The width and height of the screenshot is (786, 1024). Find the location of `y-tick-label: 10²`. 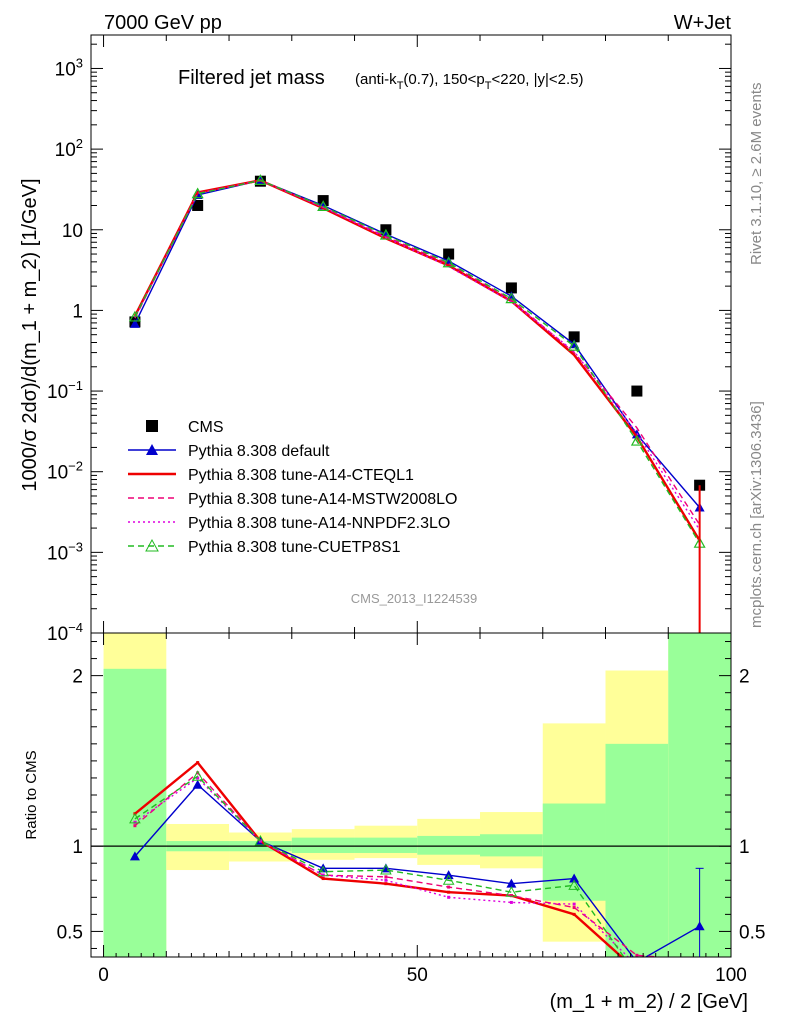

y-tick-label: 10² is located at coordinates (69, 148).